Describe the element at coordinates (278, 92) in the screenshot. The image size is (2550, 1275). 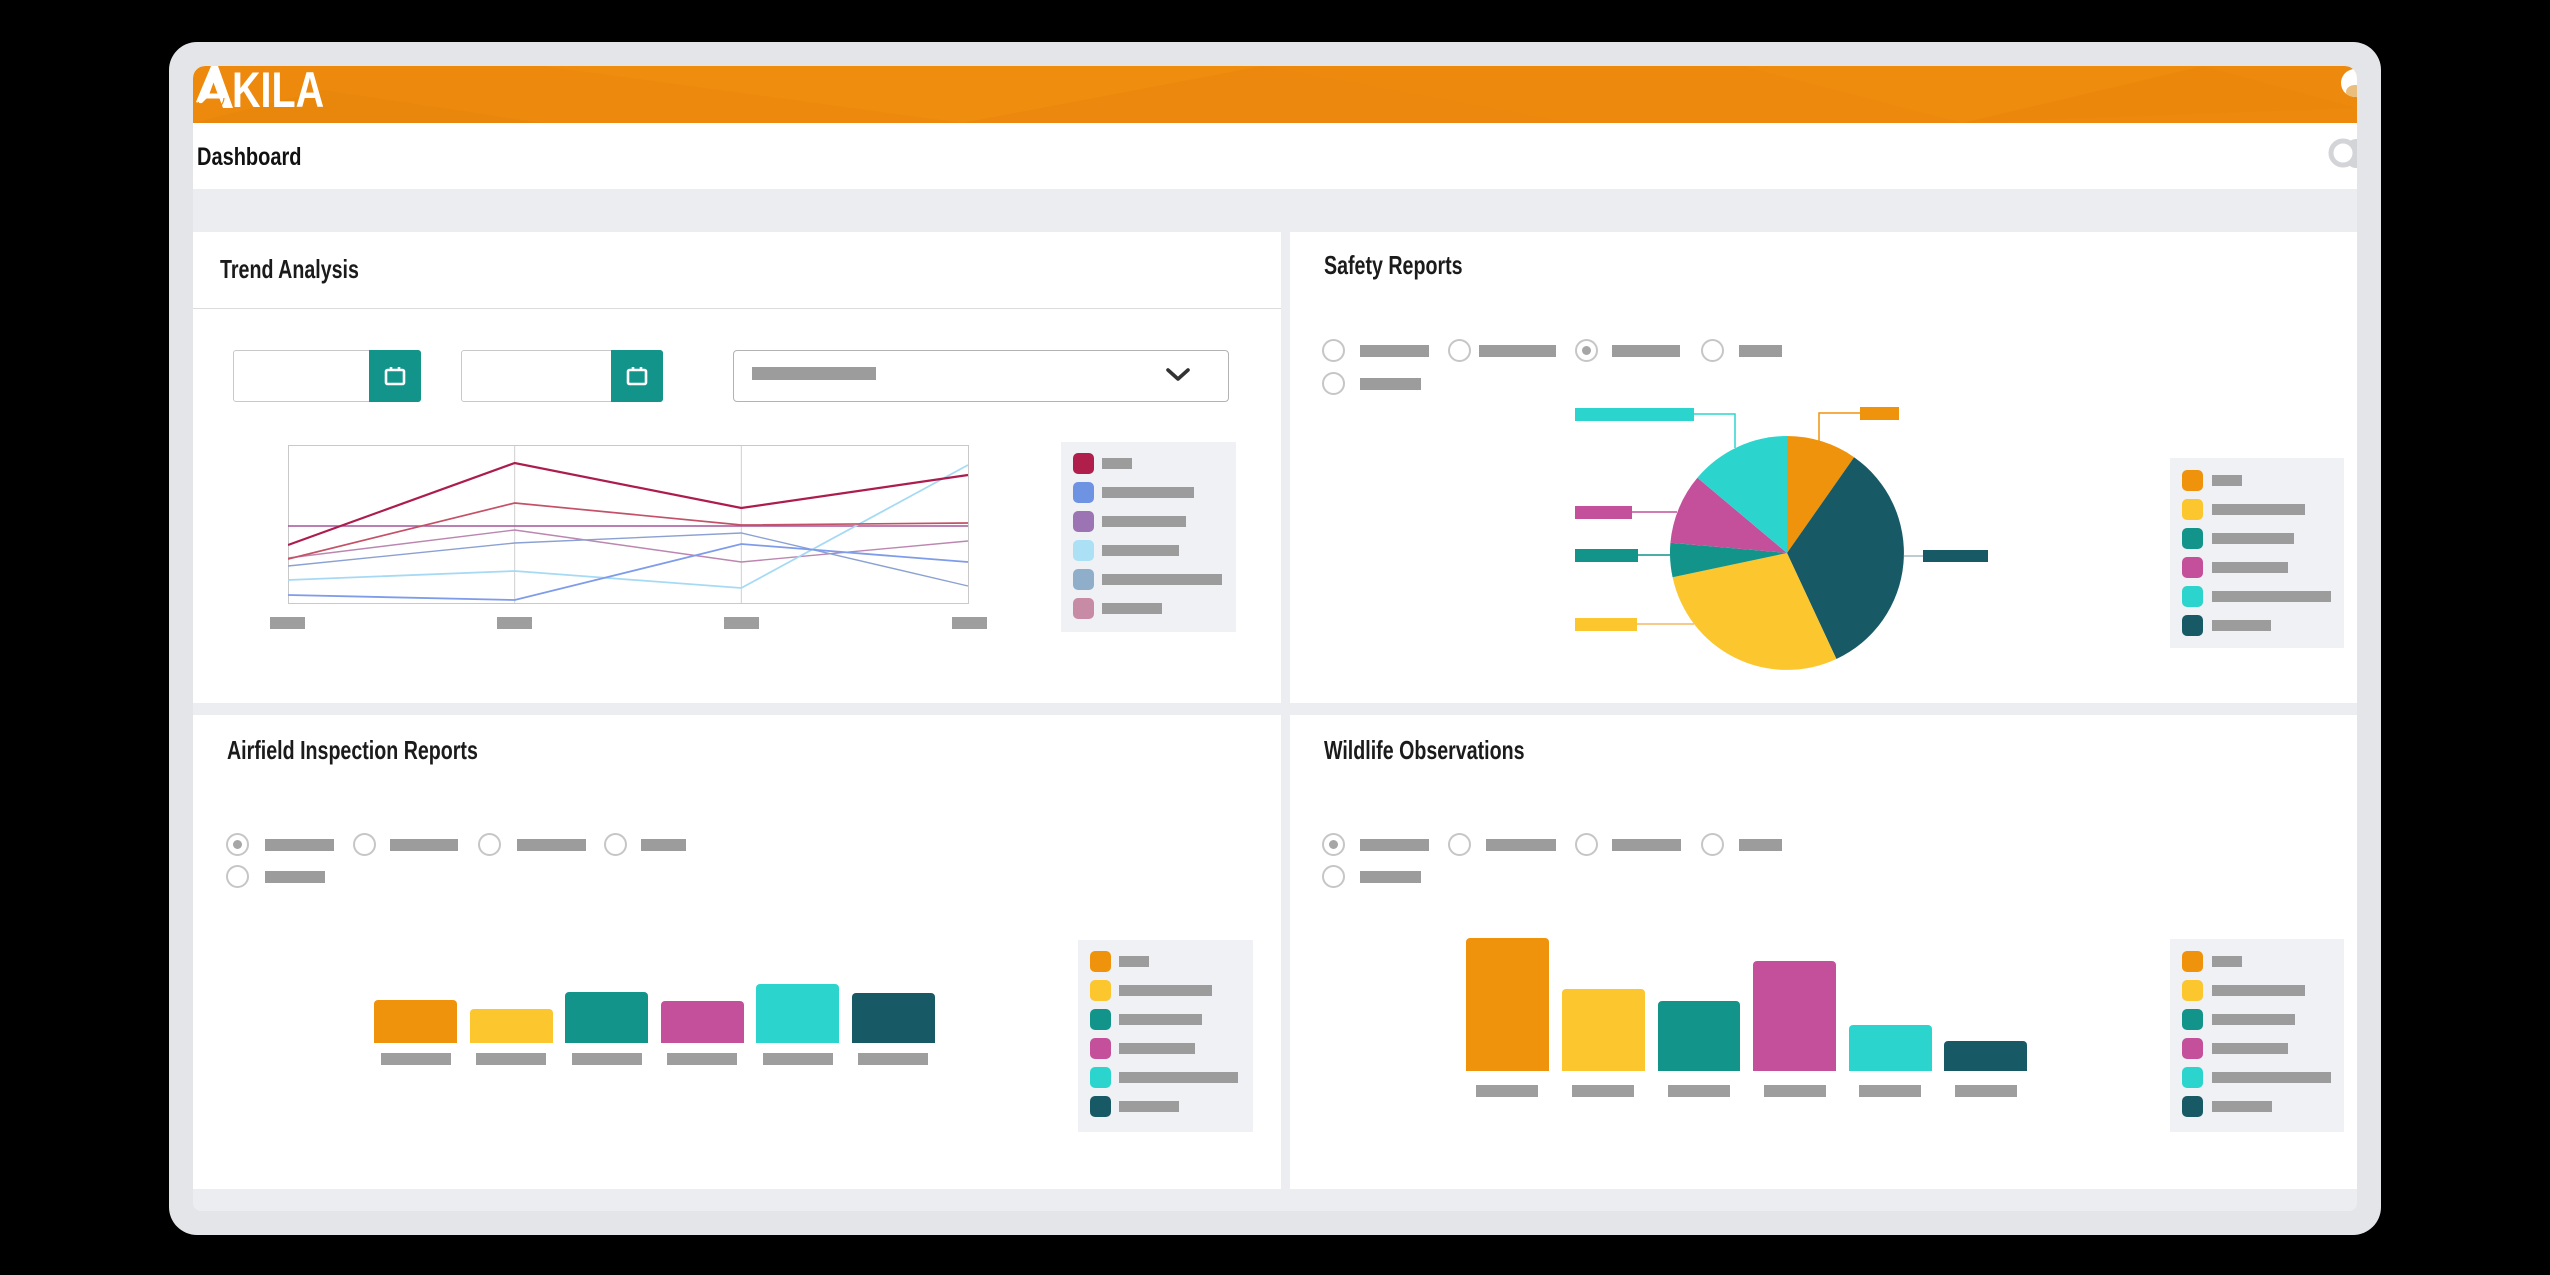
I see `svg-text: KILA` at that location.